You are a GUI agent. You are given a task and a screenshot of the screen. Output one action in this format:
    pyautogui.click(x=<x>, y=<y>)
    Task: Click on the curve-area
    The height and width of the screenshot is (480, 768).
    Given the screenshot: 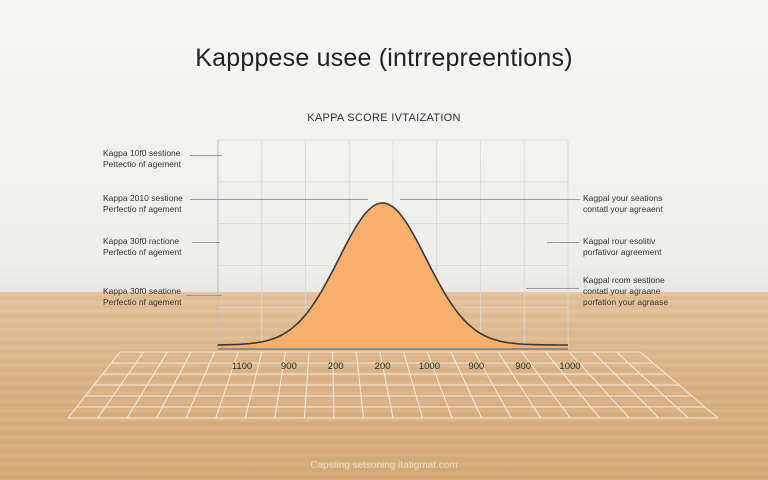 What is the action you would take?
    pyautogui.click(x=393, y=276)
    